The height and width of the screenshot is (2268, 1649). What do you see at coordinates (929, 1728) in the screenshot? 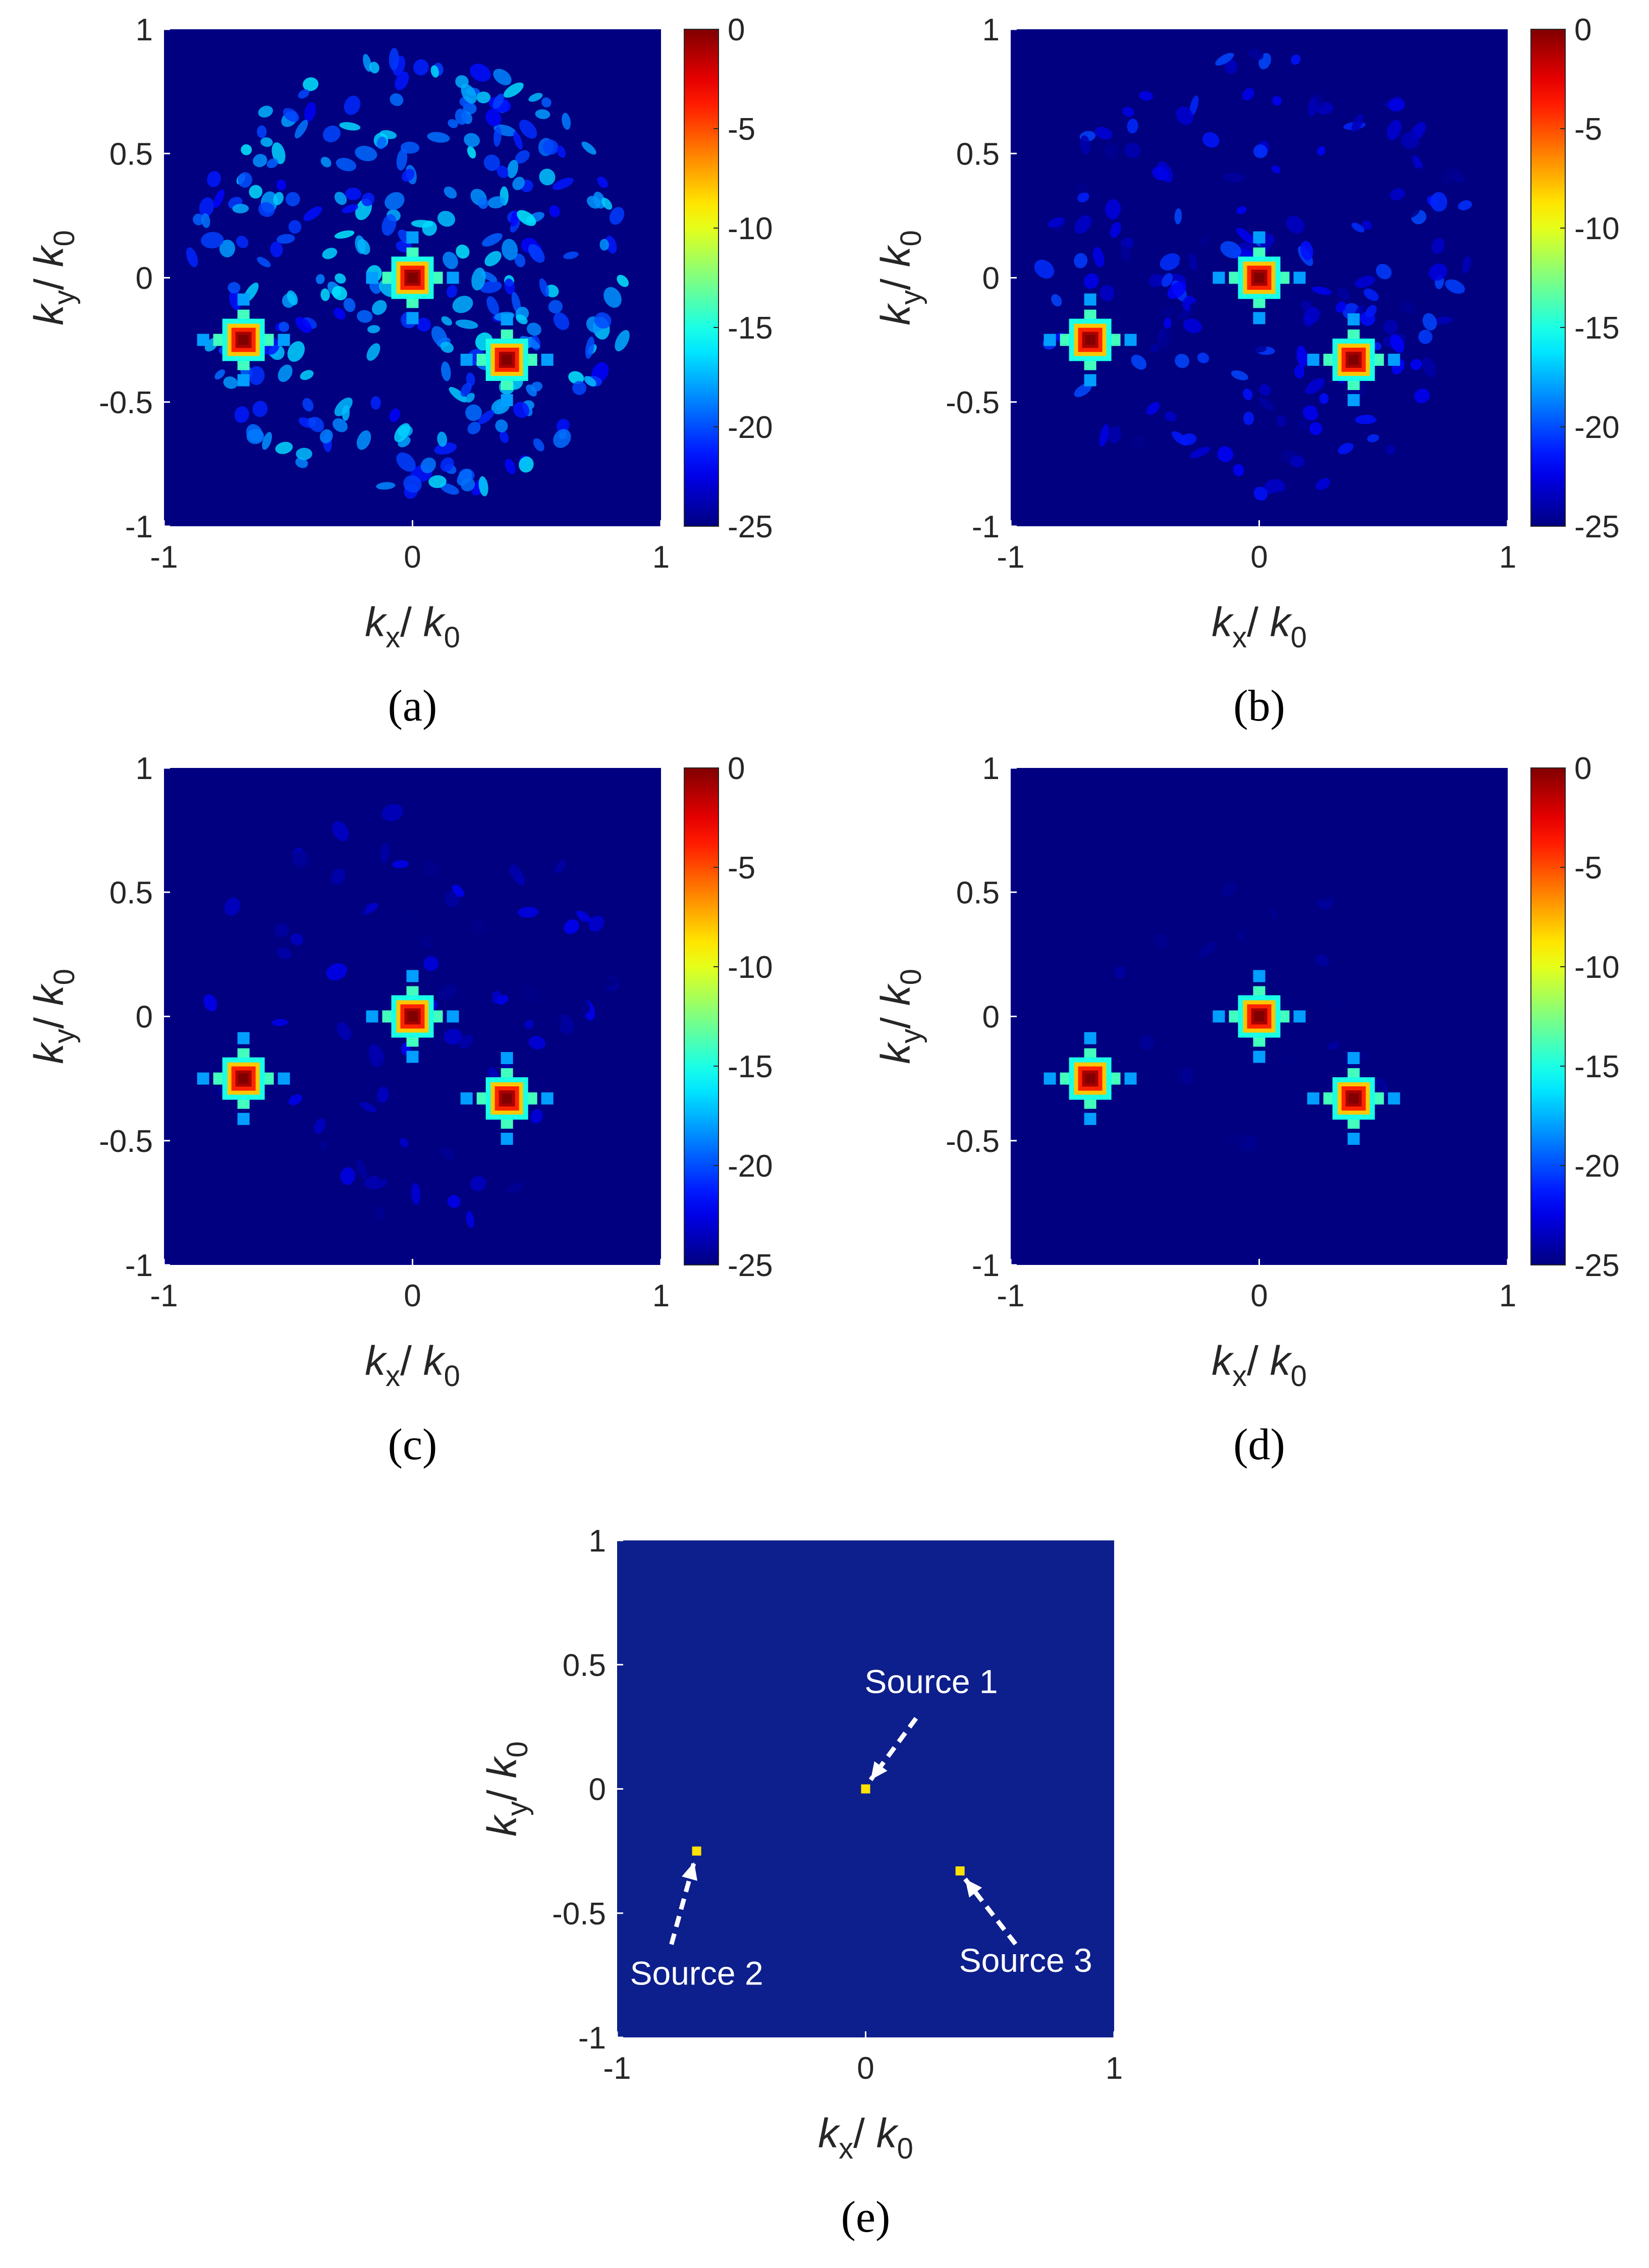
I see `source-1: Source 1` at bounding box center [929, 1728].